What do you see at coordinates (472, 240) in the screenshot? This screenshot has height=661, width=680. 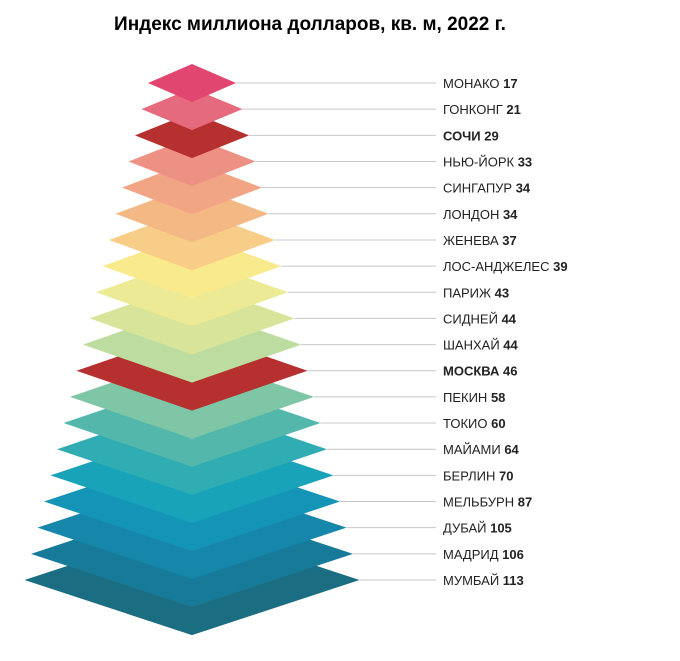 I see `city-name: ЖЕНЕВА` at bounding box center [472, 240].